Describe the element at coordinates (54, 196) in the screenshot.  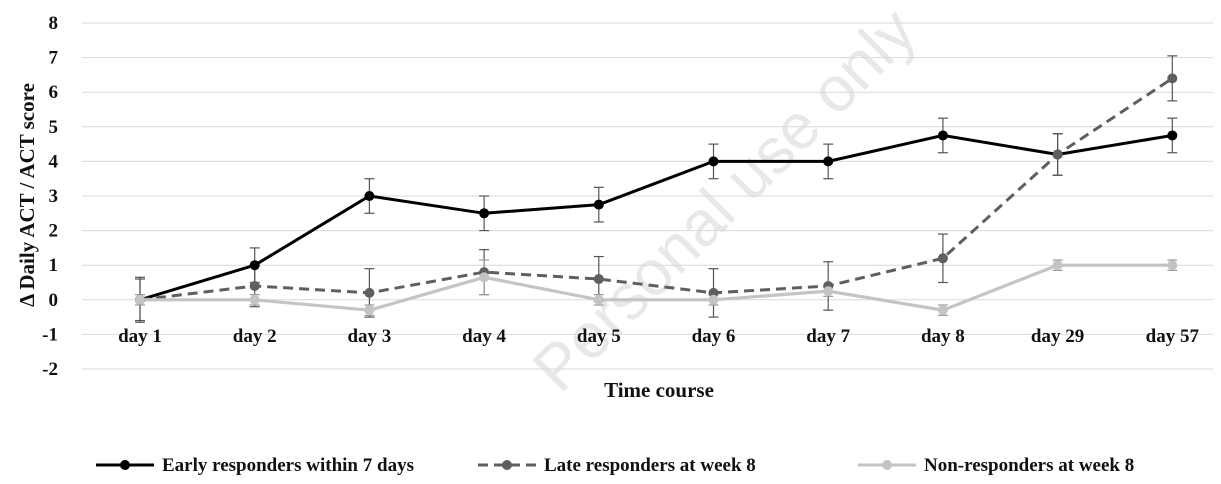
I see `y-tick-label: 3` at that location.